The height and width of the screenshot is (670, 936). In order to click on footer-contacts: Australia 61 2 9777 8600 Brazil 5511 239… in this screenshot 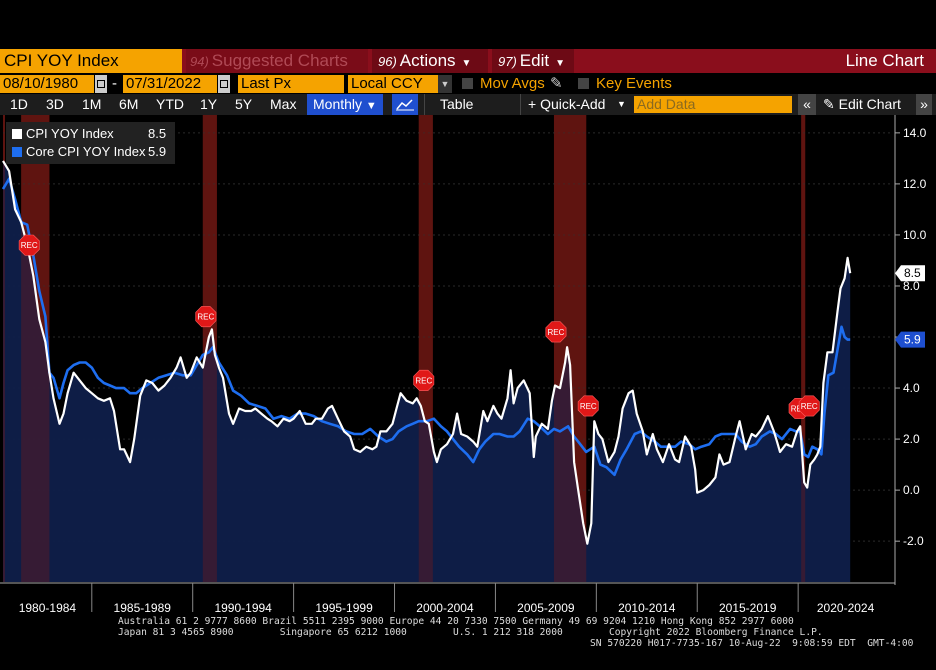, I will do `click(468, 641)`.